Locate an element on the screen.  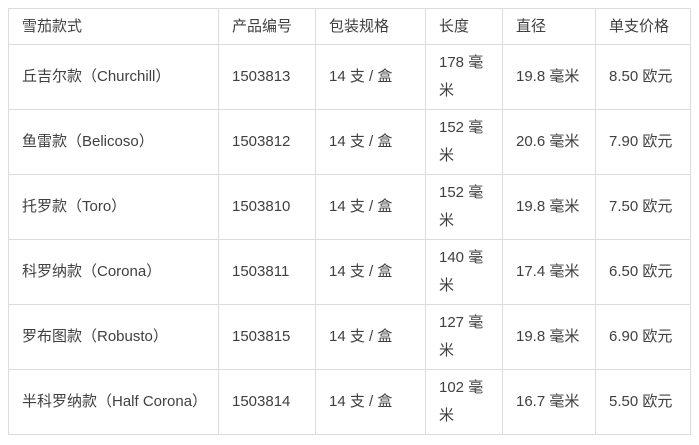
table-cell-style: 鱼雷款（Belicoso） is located at coordinates (113, 142).